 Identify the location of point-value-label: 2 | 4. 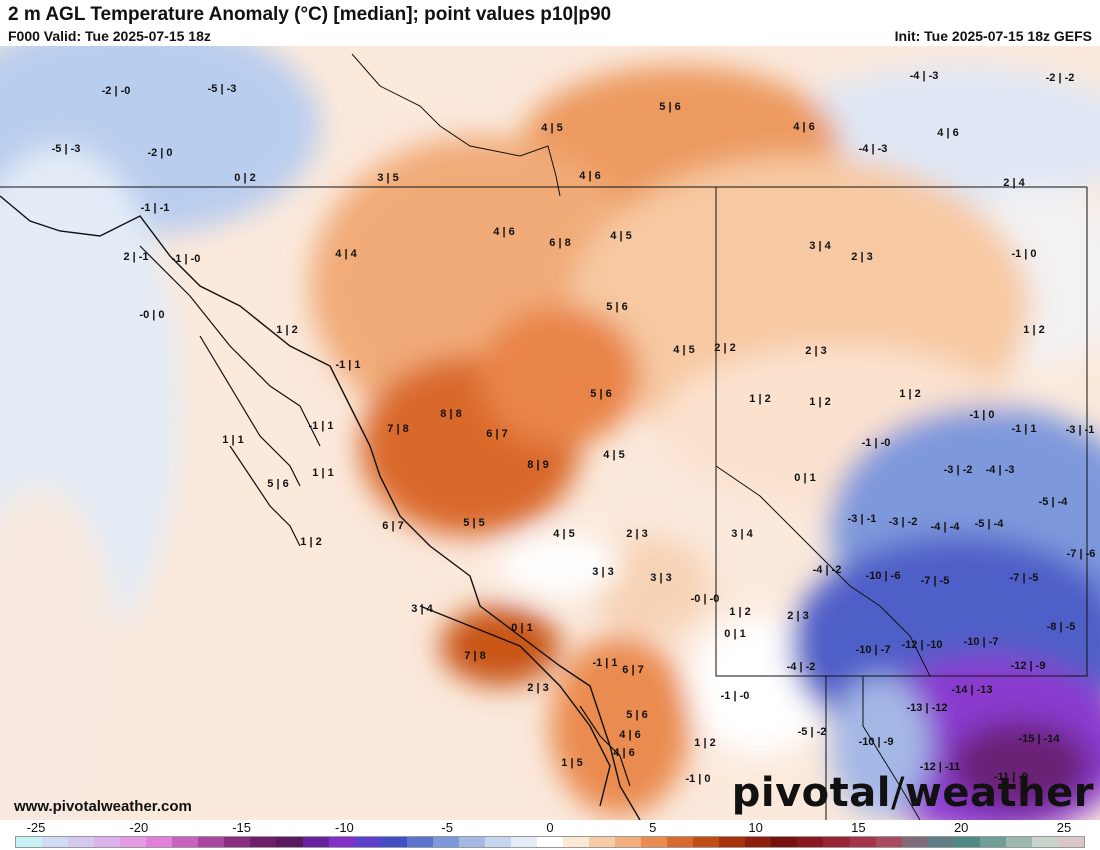
(1014, 183).